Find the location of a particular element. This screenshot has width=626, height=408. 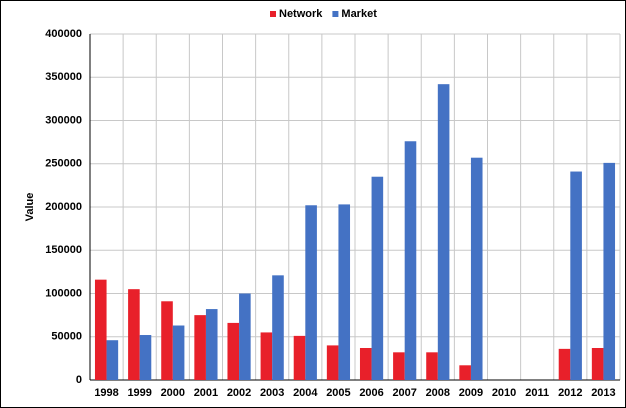

legend-label: Market is located at coordinates (359, 14).